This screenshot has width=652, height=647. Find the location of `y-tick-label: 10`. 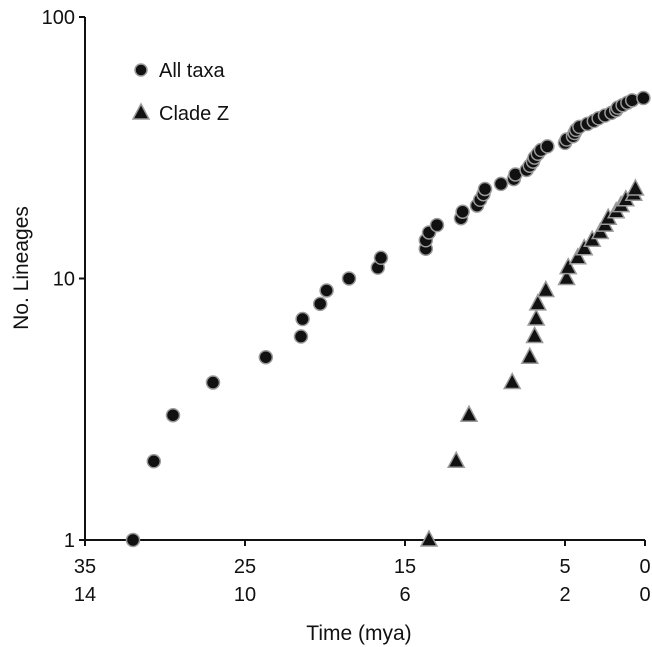

y-tick-label: 10 is located at coordinates (64, 280).